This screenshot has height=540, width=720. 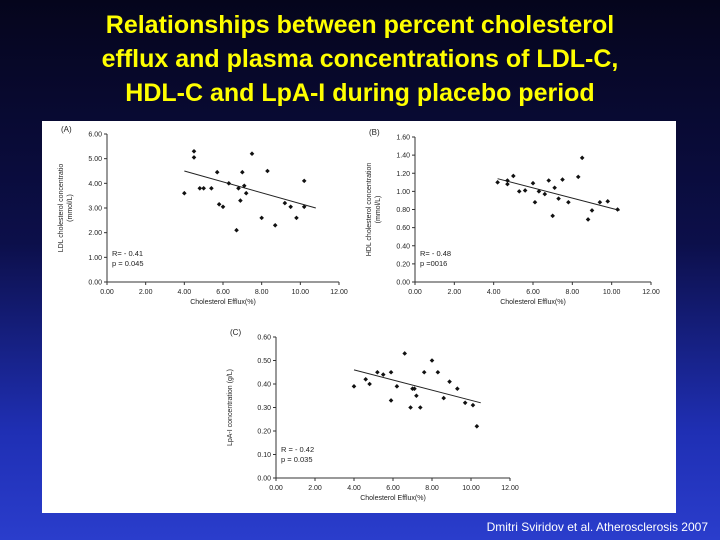 I want to click on stats-label: p = 0.035, so click(x=297, y=459).